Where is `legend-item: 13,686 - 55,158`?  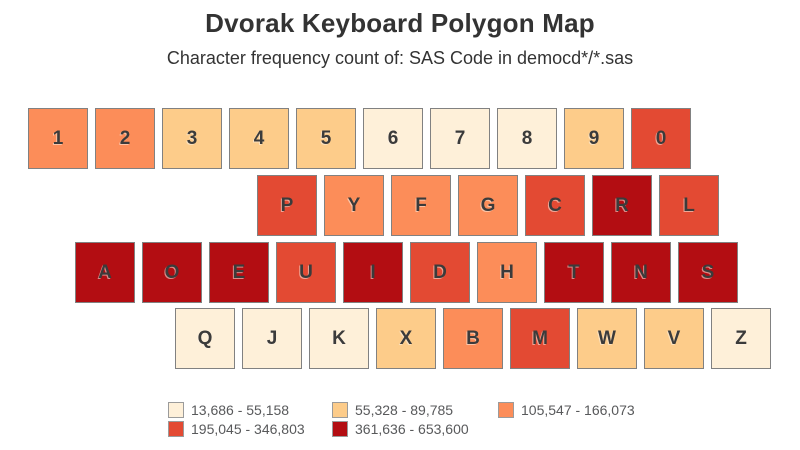 legend-item: 13,686 - 55,158 is located at coordinates (228, 410).